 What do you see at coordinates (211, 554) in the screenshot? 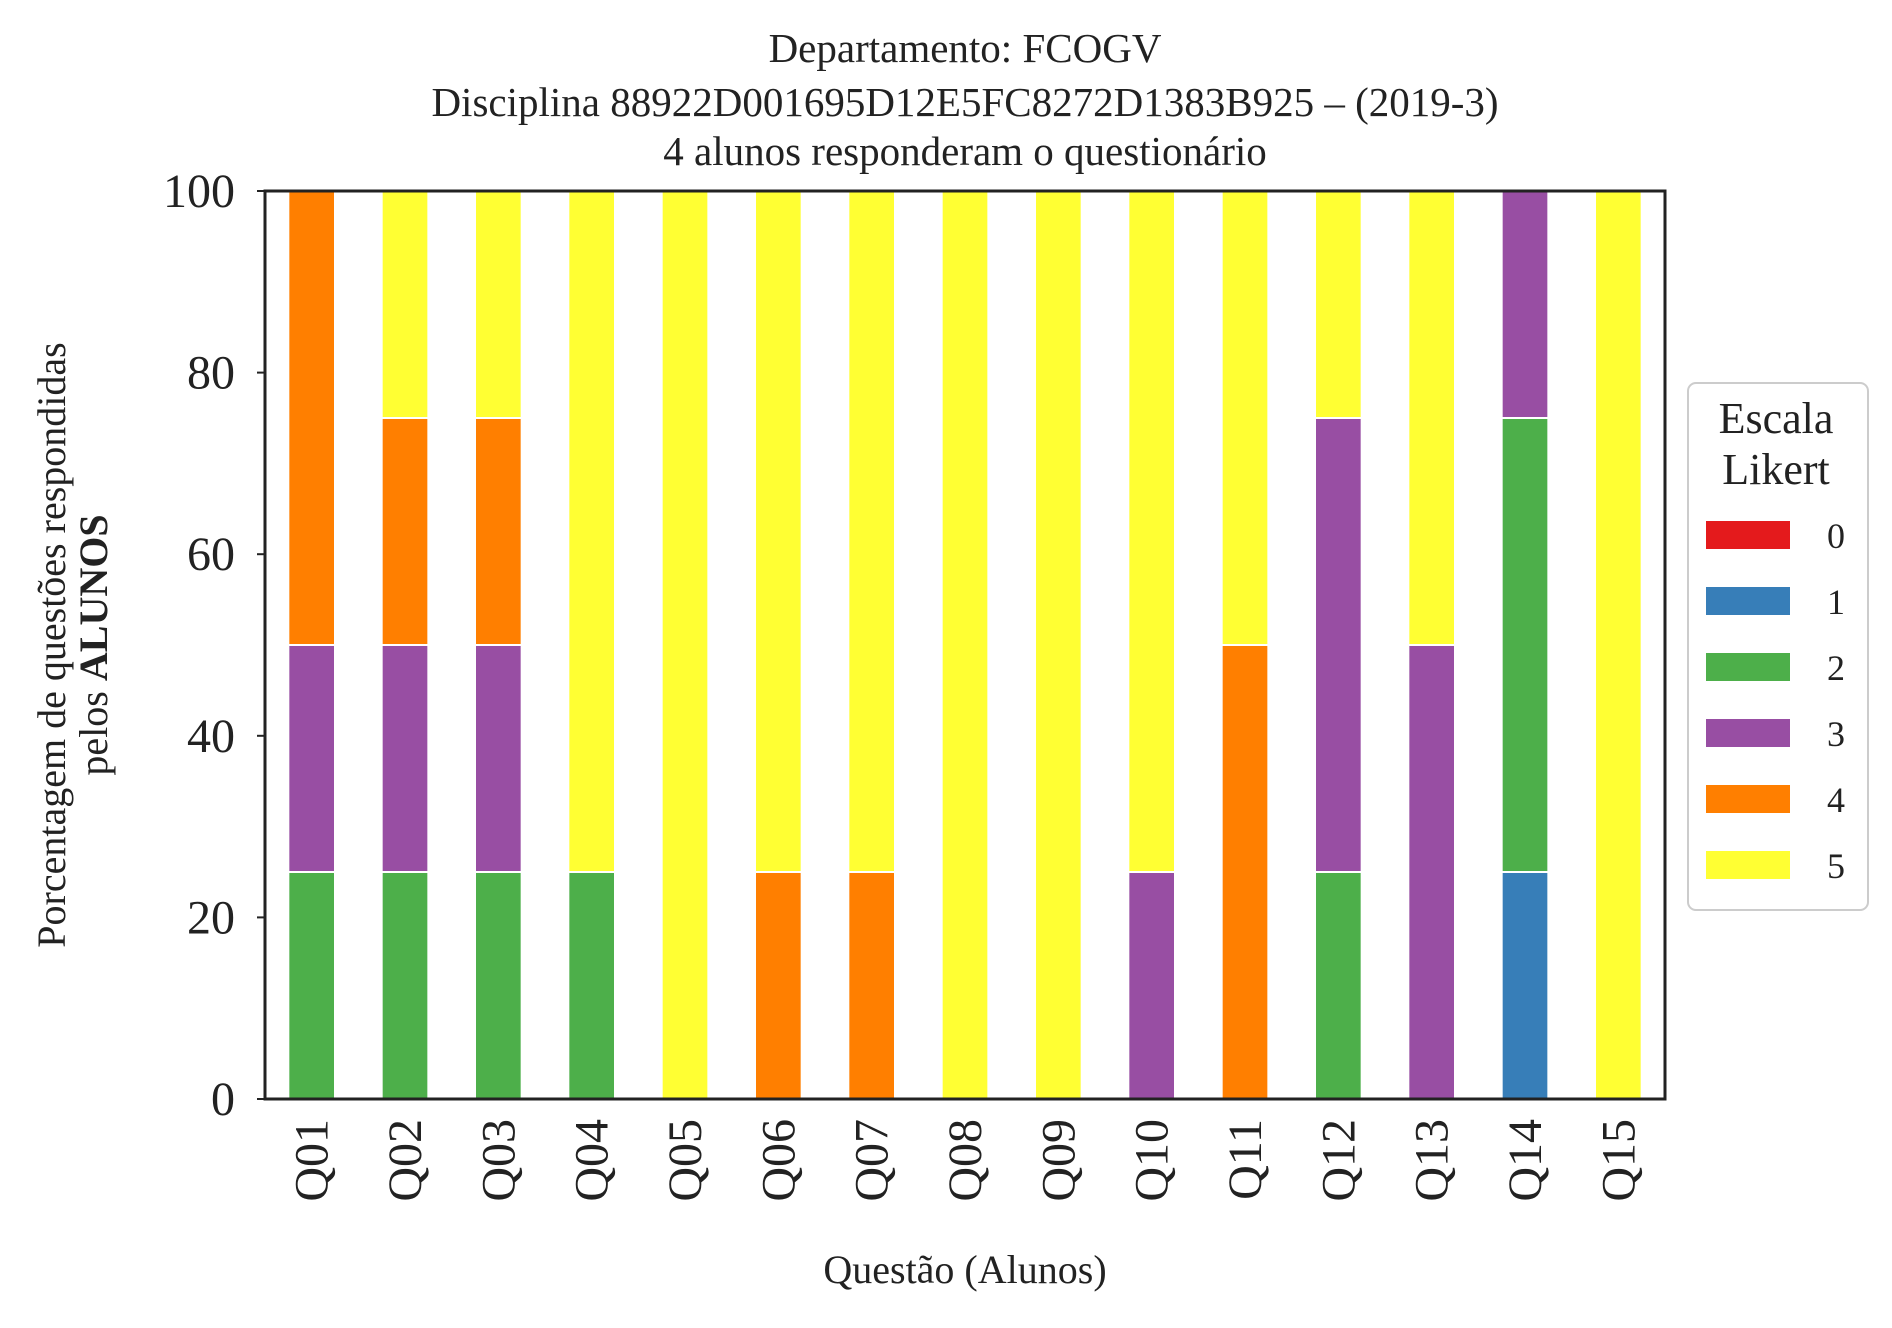
I see `y-tick-label: 60` at bounding box center [211, 554].